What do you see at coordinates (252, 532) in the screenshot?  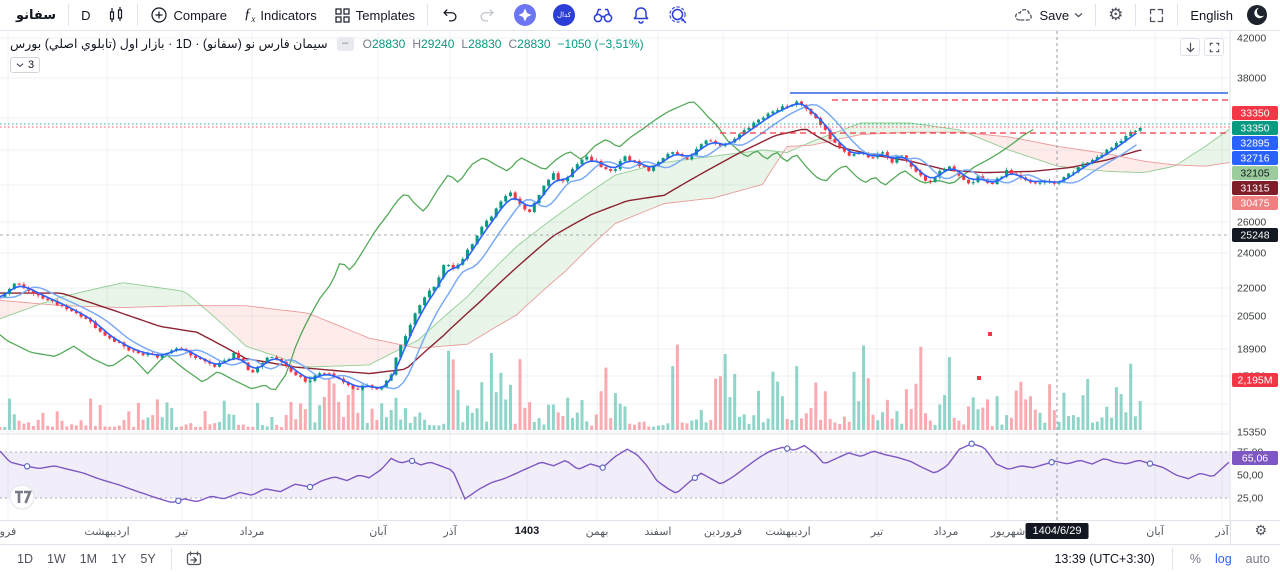 I see `time-axis-label: مرداد` at bounding box center [252, 532].